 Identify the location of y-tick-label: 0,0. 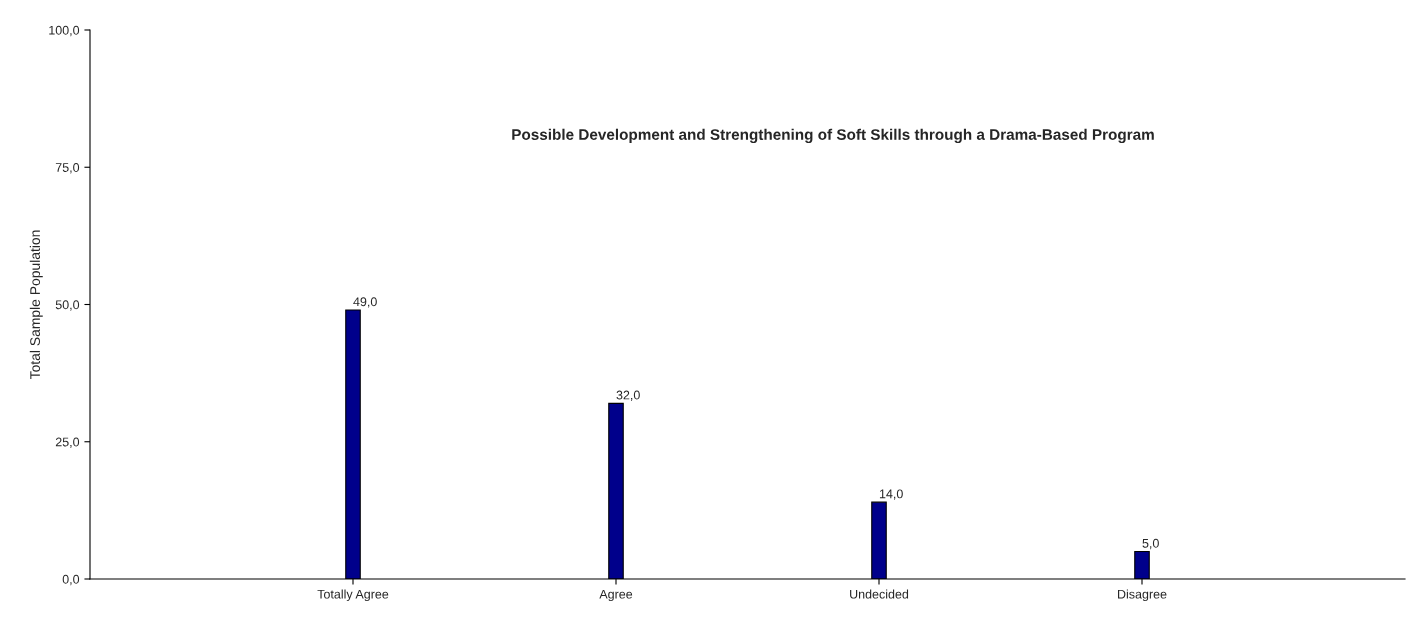
(71, 580).